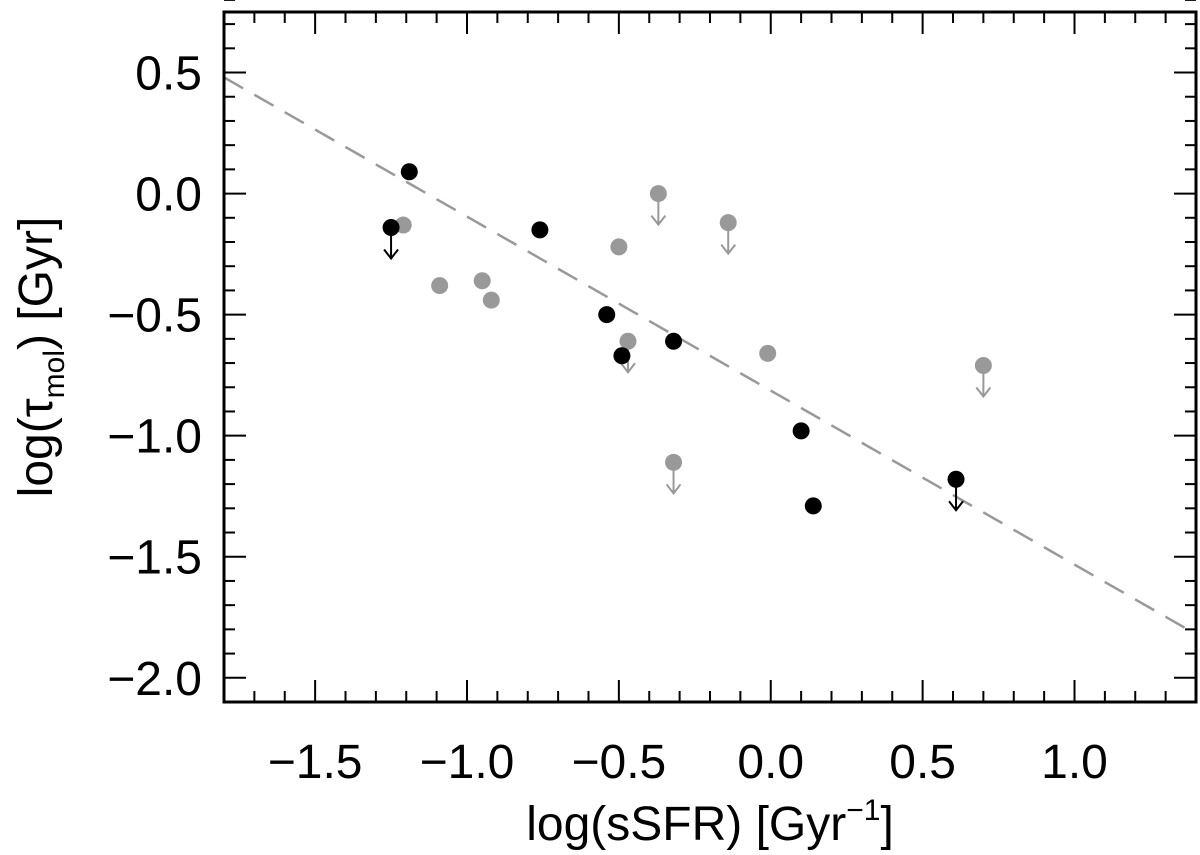 The width and height of the screenshot is (1200, 855). Describe the element at coordinates (154, 316) in the screenshot. I see `y-tick-label: −0.5` at that location.